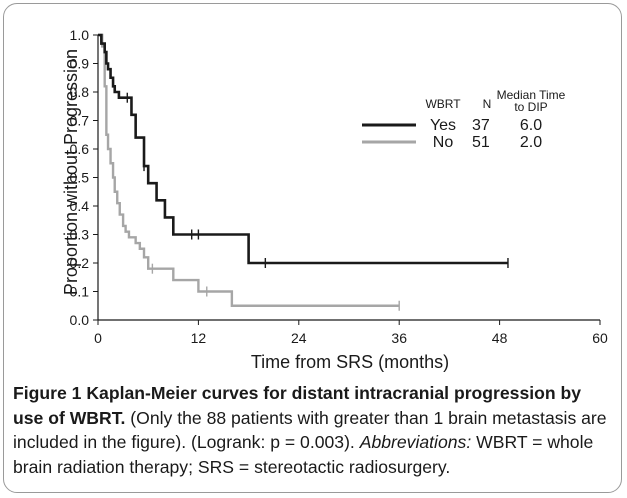 The height and width of the screenshot is (498, 627). What do you see at coordinates (80, 92) in the screenshot?
I see `y-tick-label: 0.8` at bounding box center [80, 92].